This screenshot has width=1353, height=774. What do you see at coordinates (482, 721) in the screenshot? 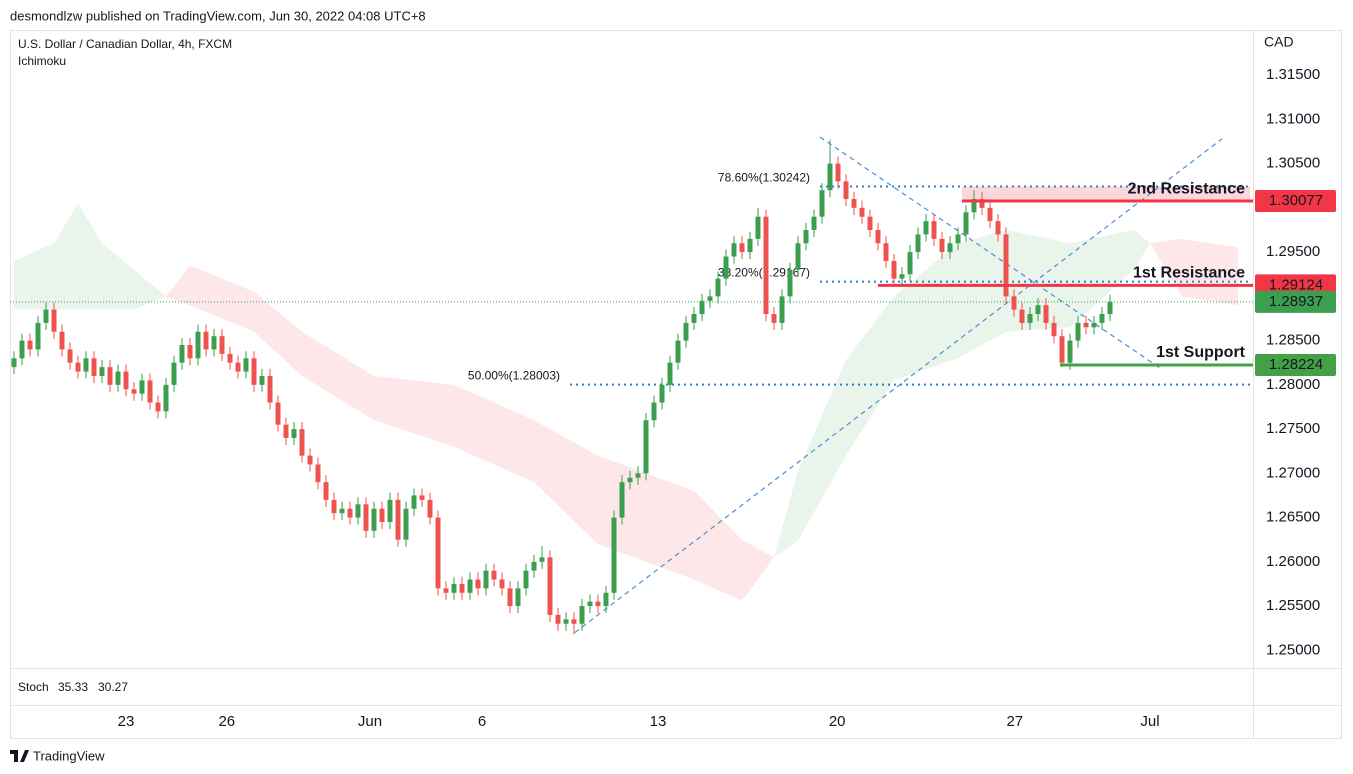
I see `x-tick-label: 6` at bounding box center [482, 721].